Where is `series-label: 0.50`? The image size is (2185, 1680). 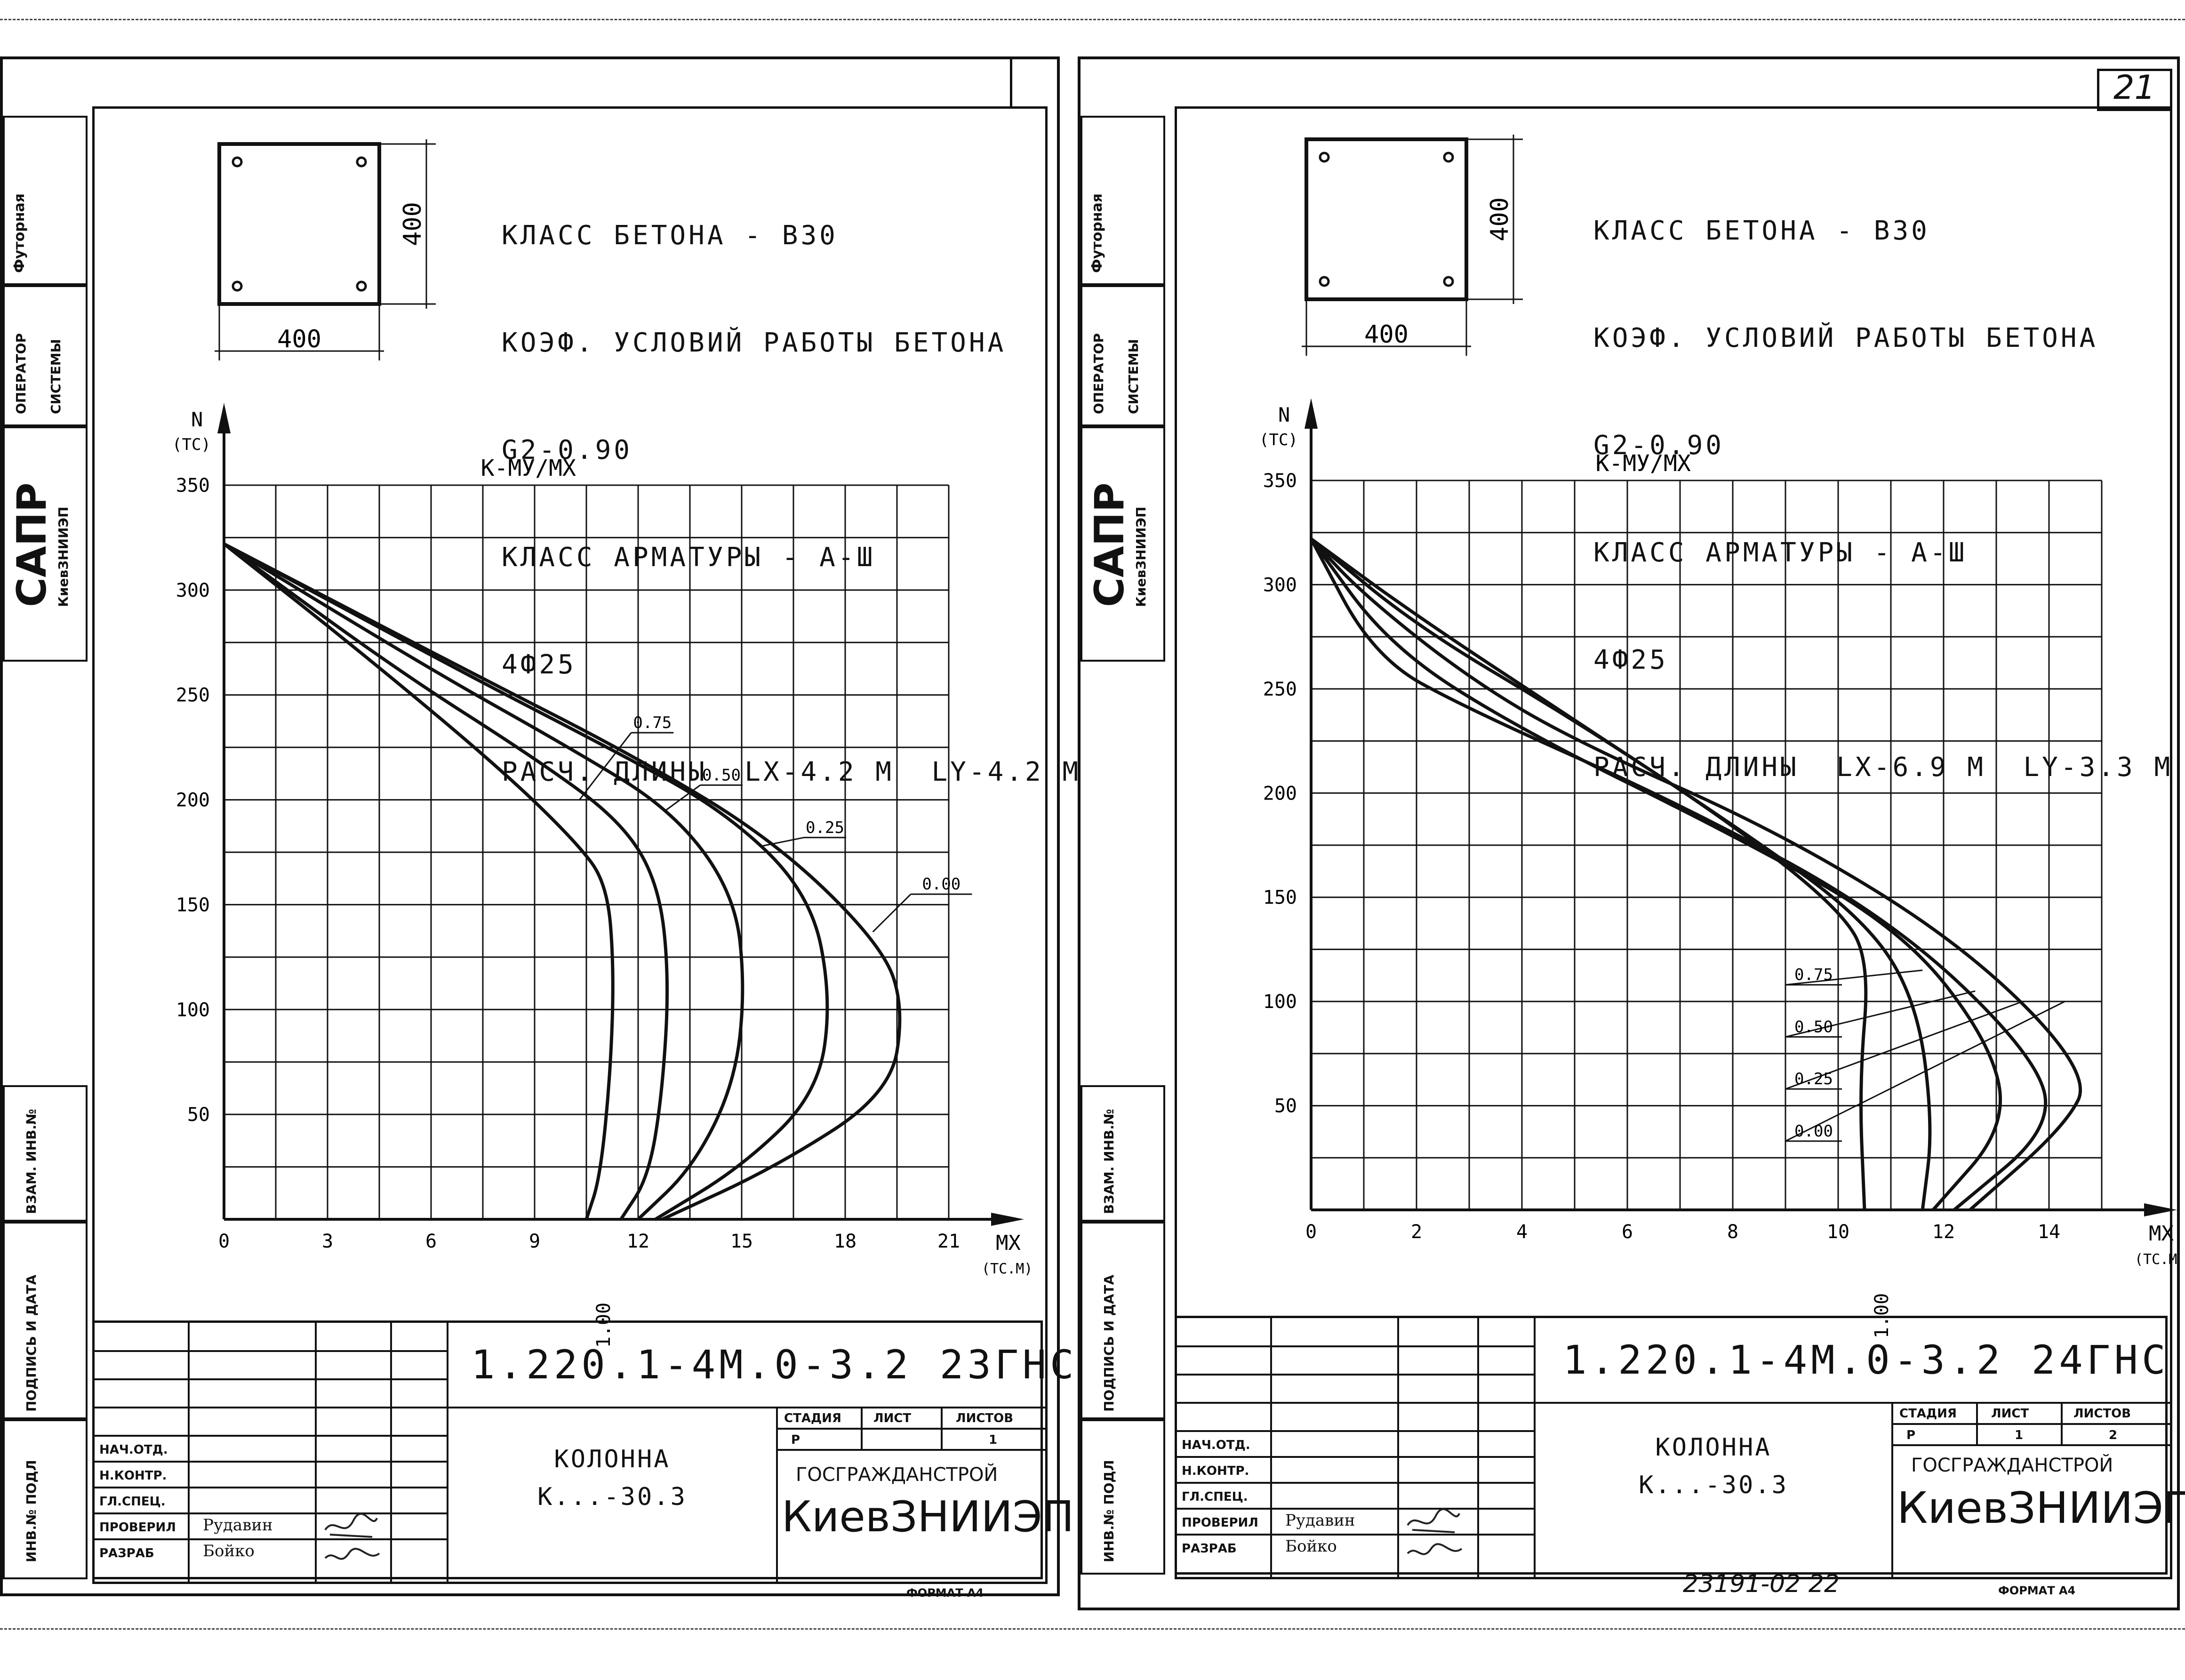
series-label: 0.50 is located at coordinates (1813, 1026).